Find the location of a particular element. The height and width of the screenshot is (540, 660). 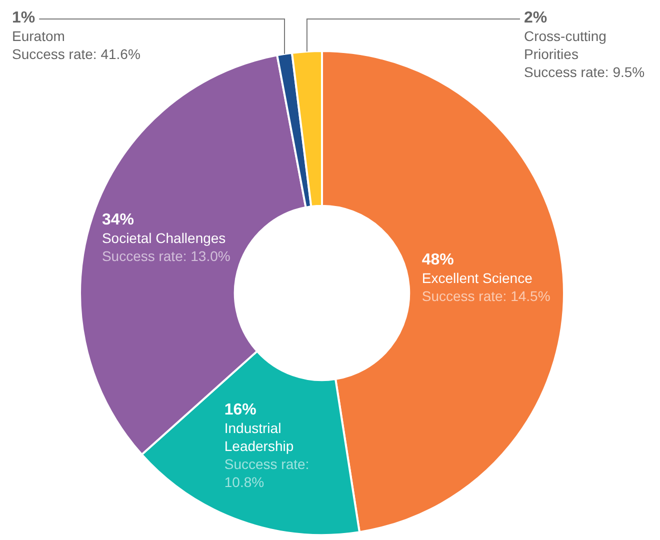

data-label: 2% is located at coordinates (536, 17).